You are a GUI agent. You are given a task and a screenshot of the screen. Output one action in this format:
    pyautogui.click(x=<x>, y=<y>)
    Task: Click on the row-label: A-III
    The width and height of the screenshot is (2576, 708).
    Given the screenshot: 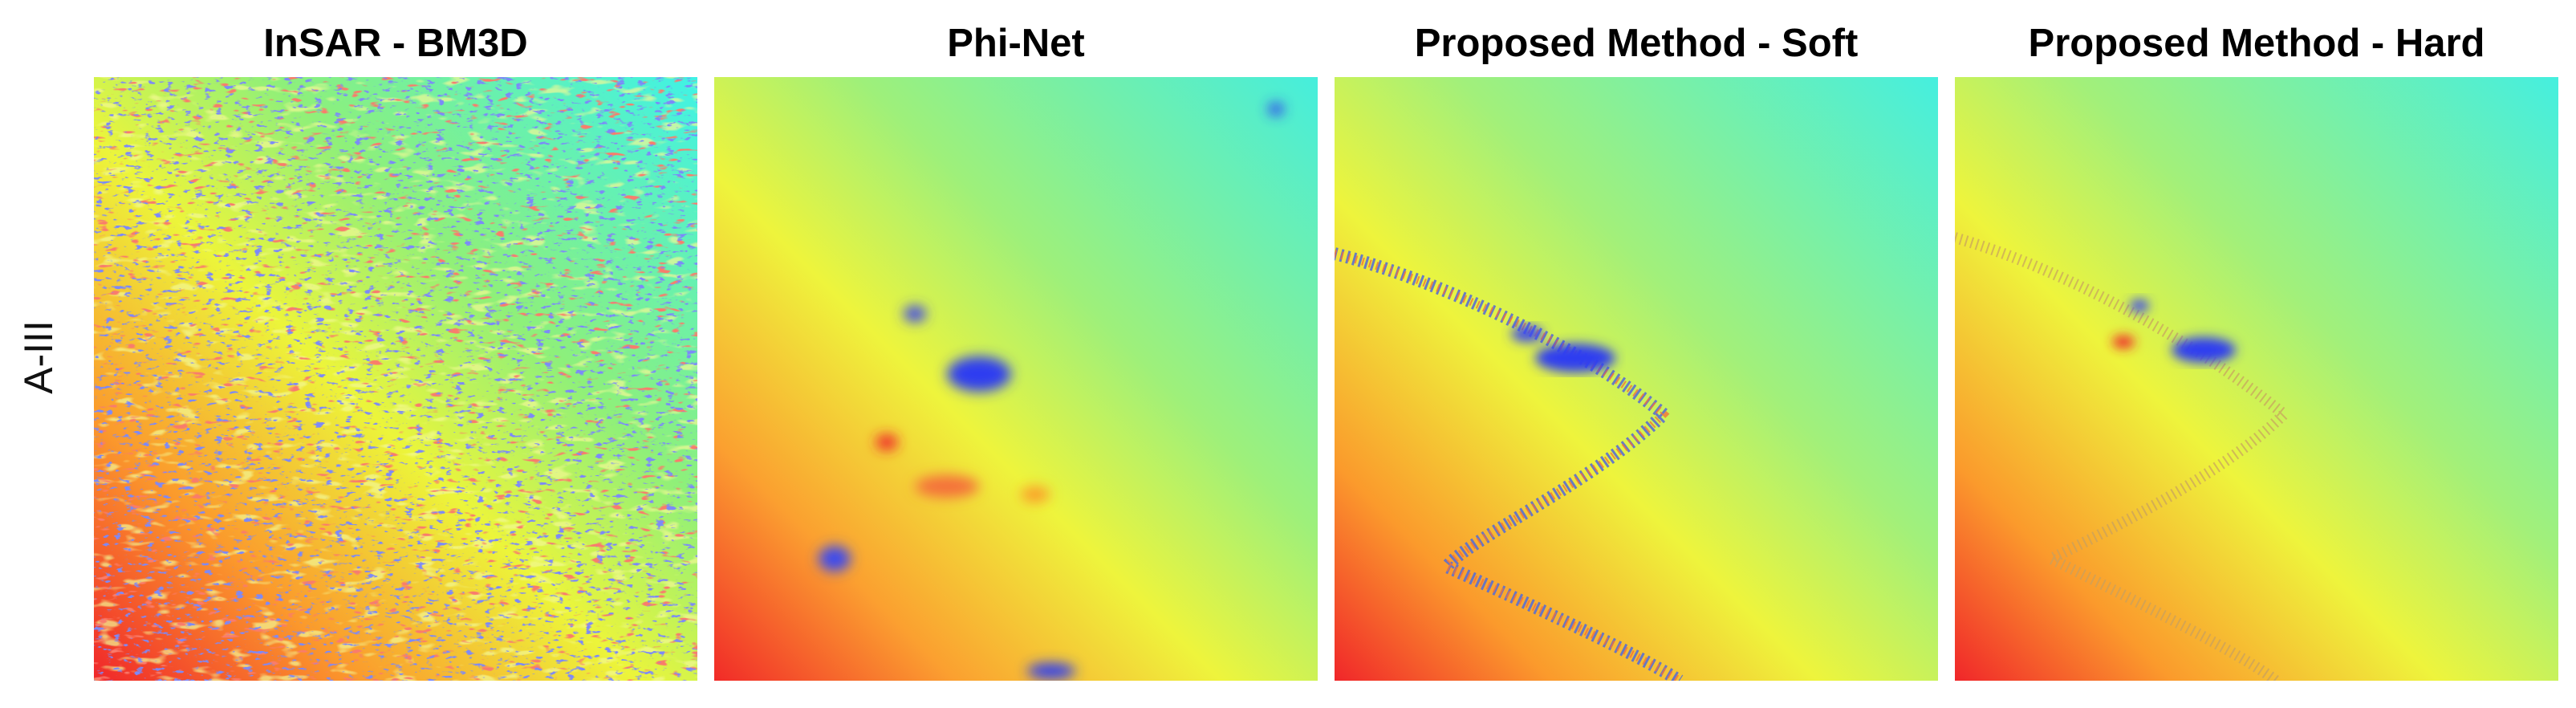 What is the action you would take?
    pyautogui.click(x=39, y=357)
    